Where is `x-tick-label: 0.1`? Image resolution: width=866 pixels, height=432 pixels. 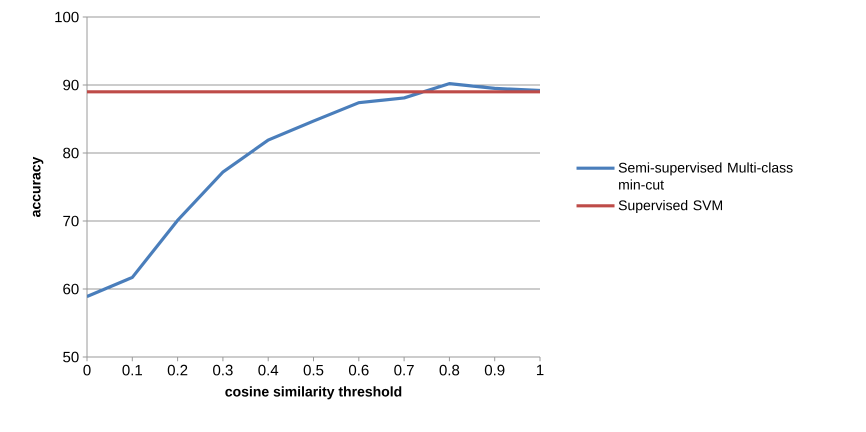
x-tick-label: 0.1 is located at coordinates (132, 370).